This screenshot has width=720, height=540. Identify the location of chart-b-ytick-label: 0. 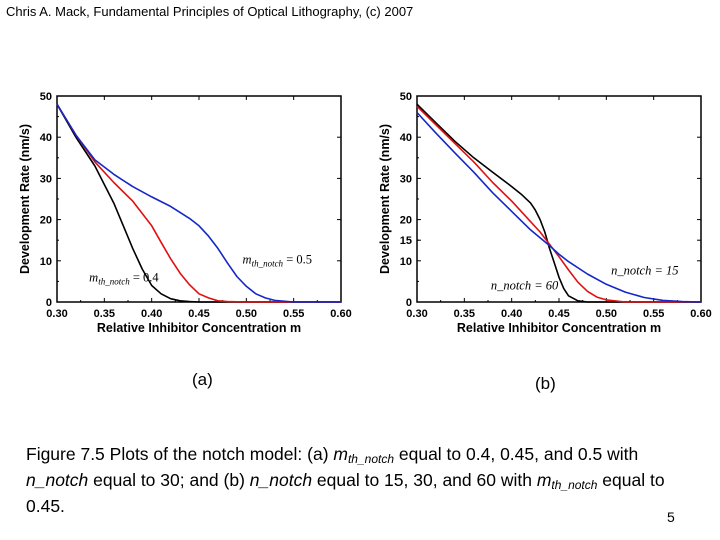
(409, 303).